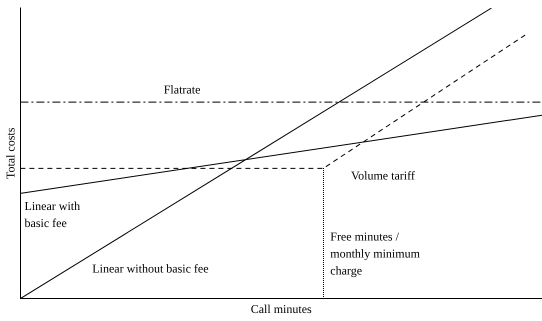 This screenshot has width=542, height=321. What do you see at coordinates (150, 268) in the screenshot?
I see `series-label: Linear without basic fee` at bounding box center [150, 268].